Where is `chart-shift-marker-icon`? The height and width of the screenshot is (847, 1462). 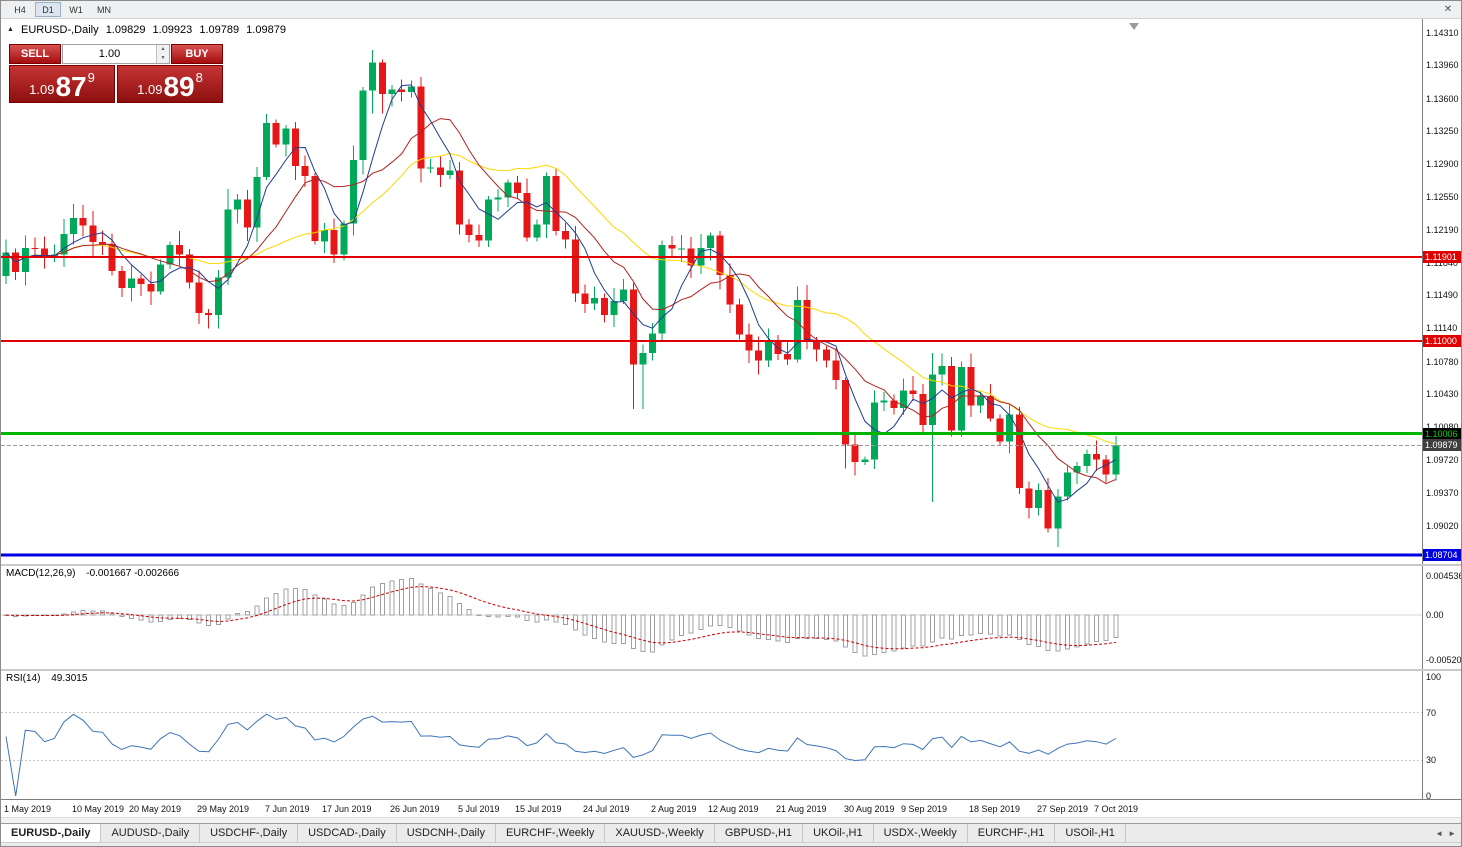
chart-shift-marker-icon is located at coordinates (1134, 26).